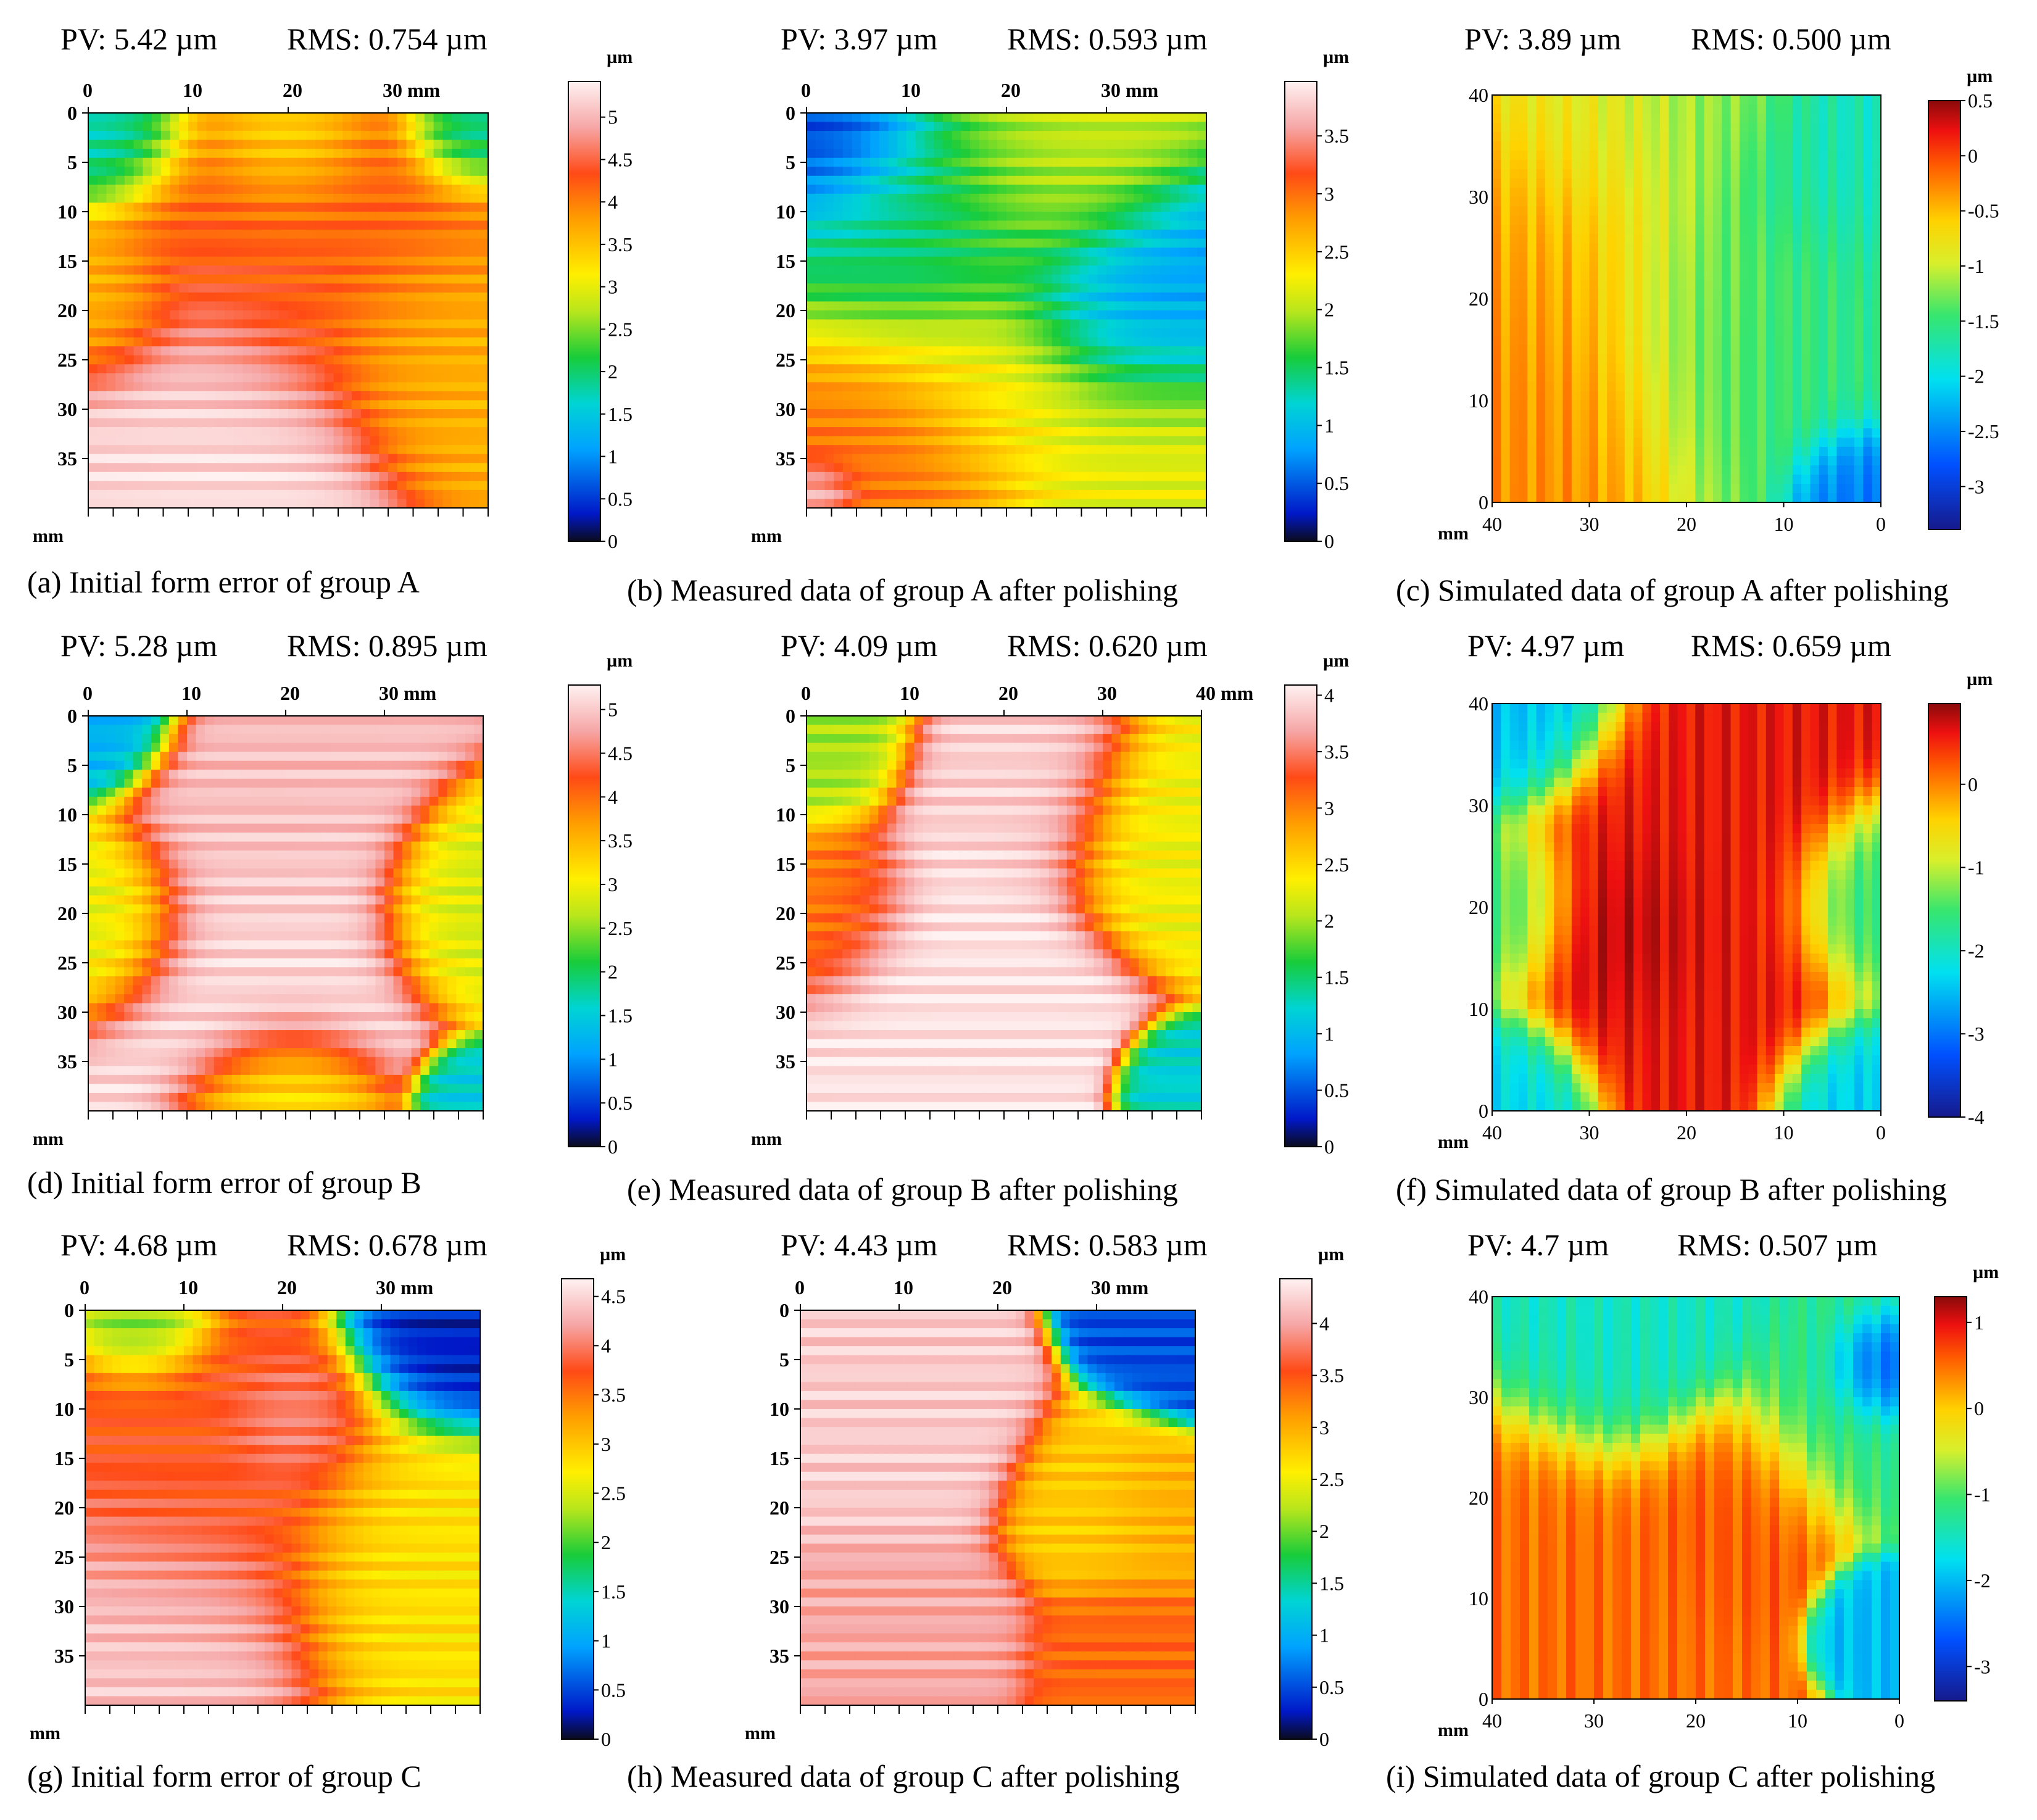 This screenshot has width=2037, height=1820. What do you see at coordinates (1007, 311) in the screenshot?
I see `heatmap-b` at bounding box center [1007, 311].